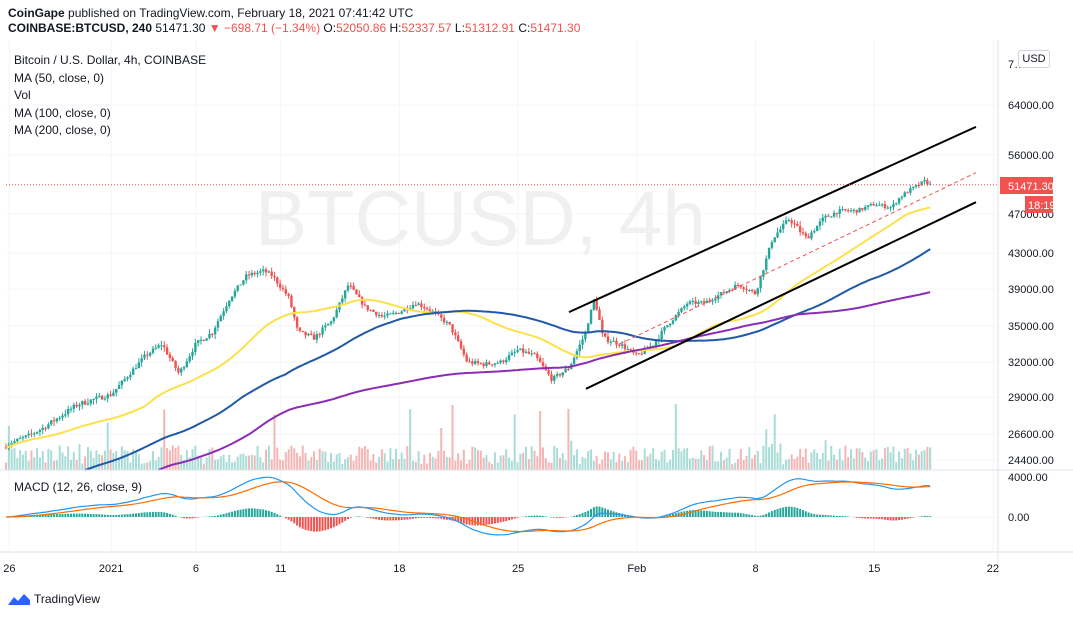 The image size is (1073, 618). Describe the element at coordinates (1031, 398) in the screenshot. I see `y-tick-label: 29000.00` at that location.